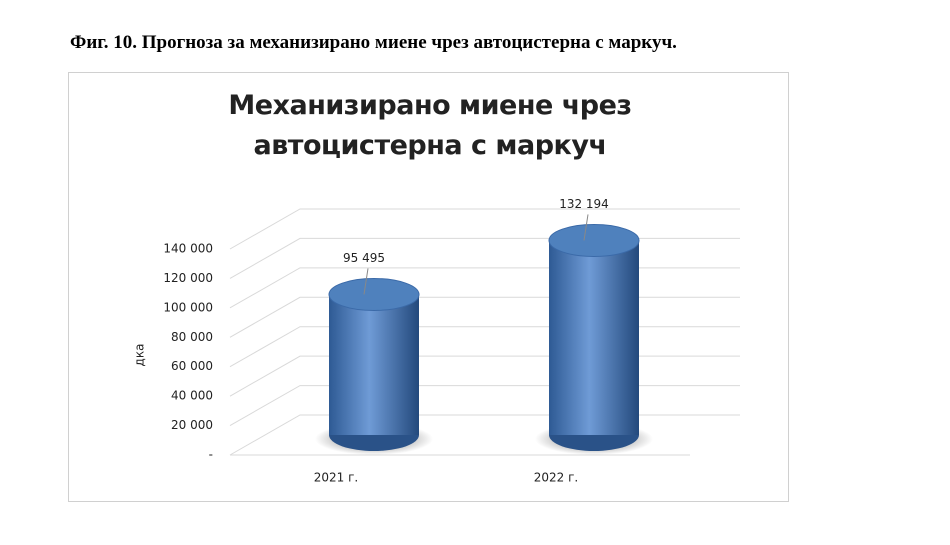 This screenshot has width=950, height=545. I want to click on y-axis-label: дка, so click(140, 355).